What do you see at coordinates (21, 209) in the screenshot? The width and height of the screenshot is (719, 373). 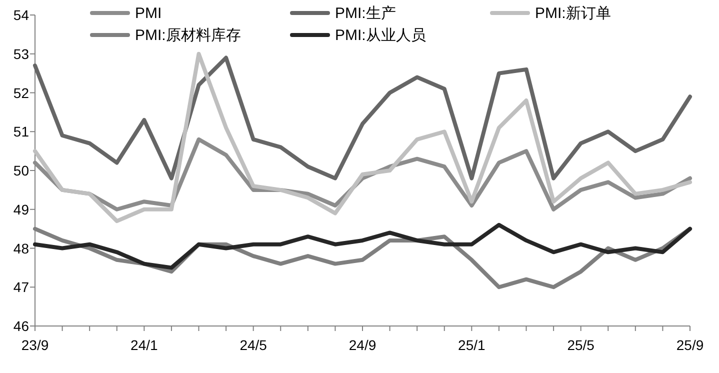 I see `y-tick-label: 49` at bounding box center [21, 209].